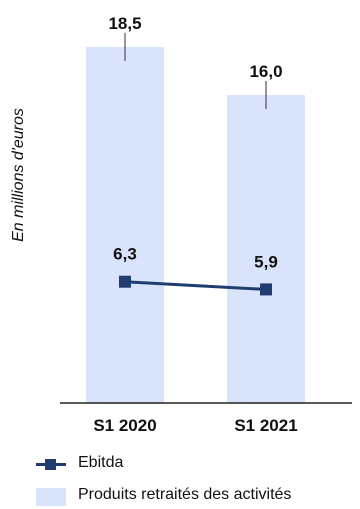  What do you see at coordinates (265, 425) in the screenshot?
I see `x-tick-label-2: S1 2021` at bounding box center [265, 425].